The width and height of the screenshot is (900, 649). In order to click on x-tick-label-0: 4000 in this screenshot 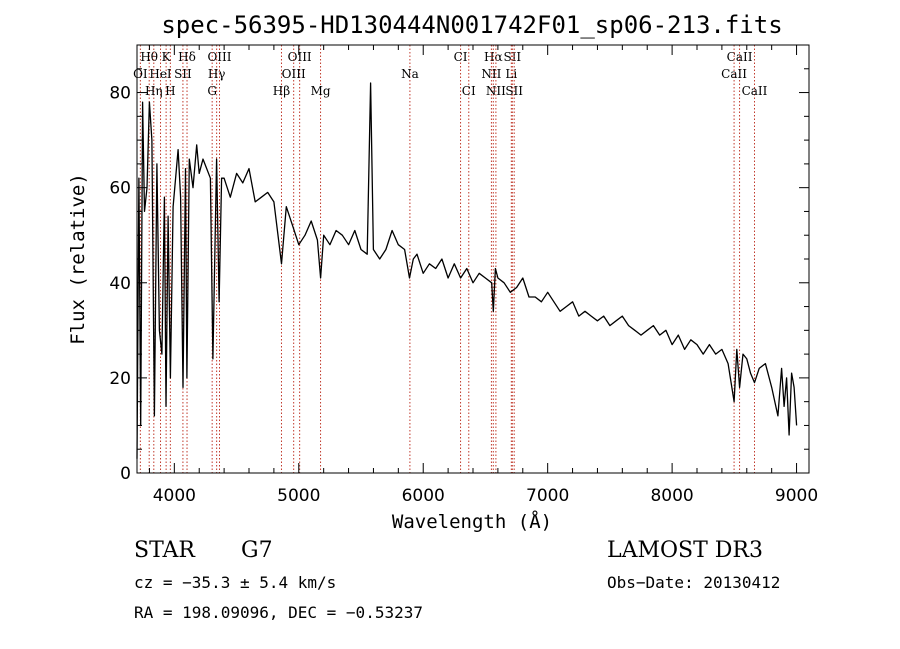, I will do `click(174, 496)`.